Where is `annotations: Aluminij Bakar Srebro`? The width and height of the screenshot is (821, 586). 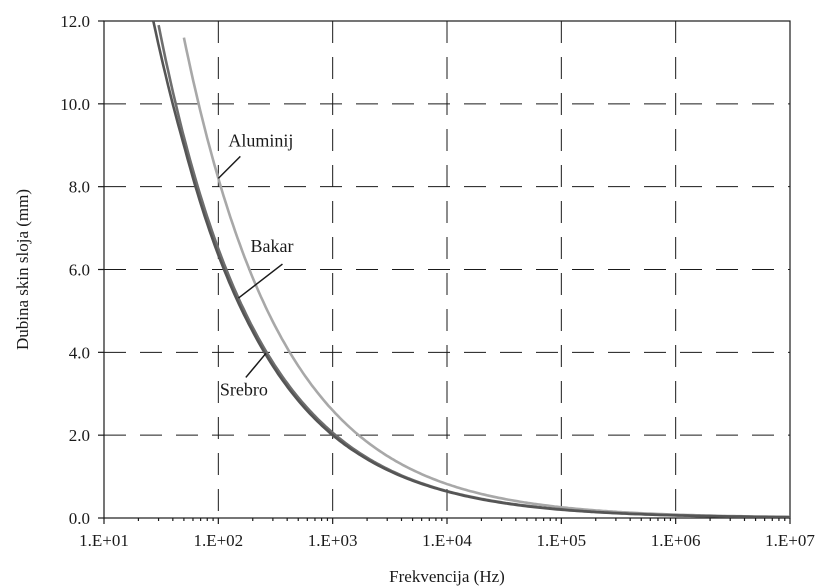 annotations: Aluminij Bakar Srebro is located at coordinates (255, 264).